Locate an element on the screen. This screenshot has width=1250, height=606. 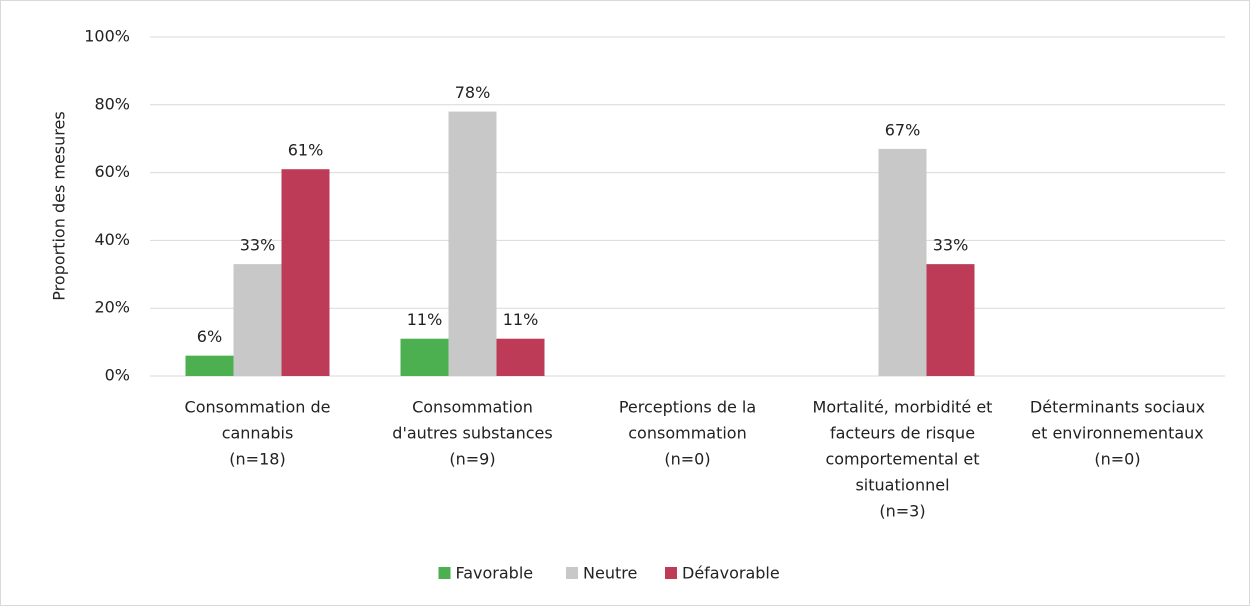
x-tick-label: cannabis is located at coordinates (258, 433).